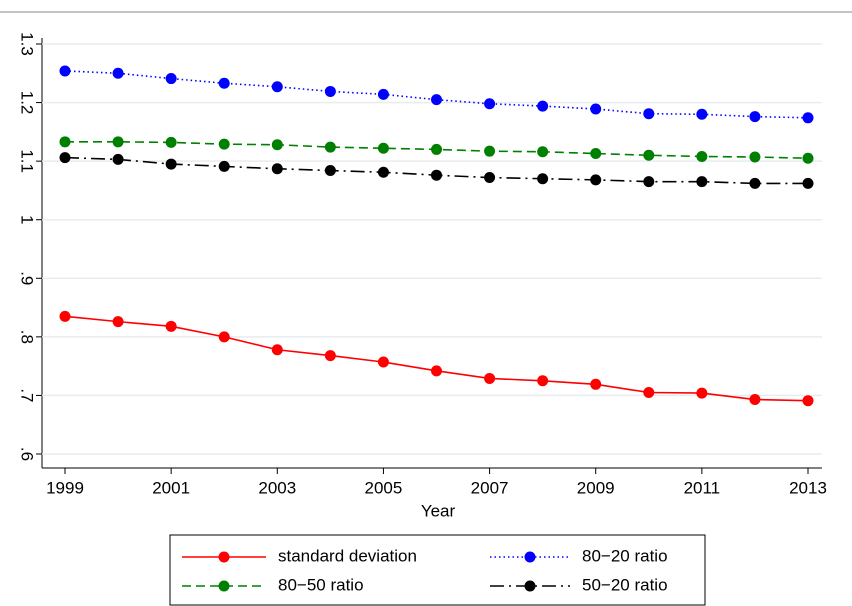 The width and height of the screenshot is (852, 606). I want to click on x-tick-label: 2001, so click(171, 487).